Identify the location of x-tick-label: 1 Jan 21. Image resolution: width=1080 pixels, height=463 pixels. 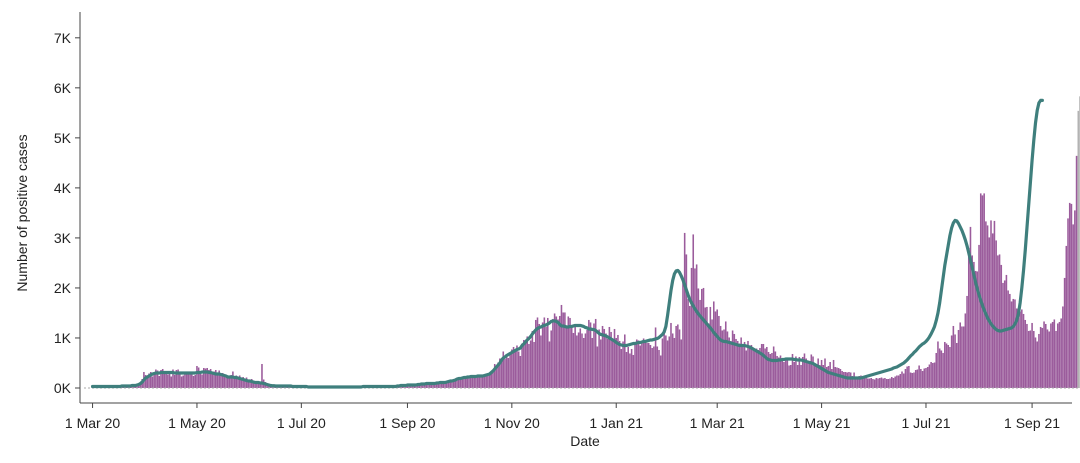
(616, 423).